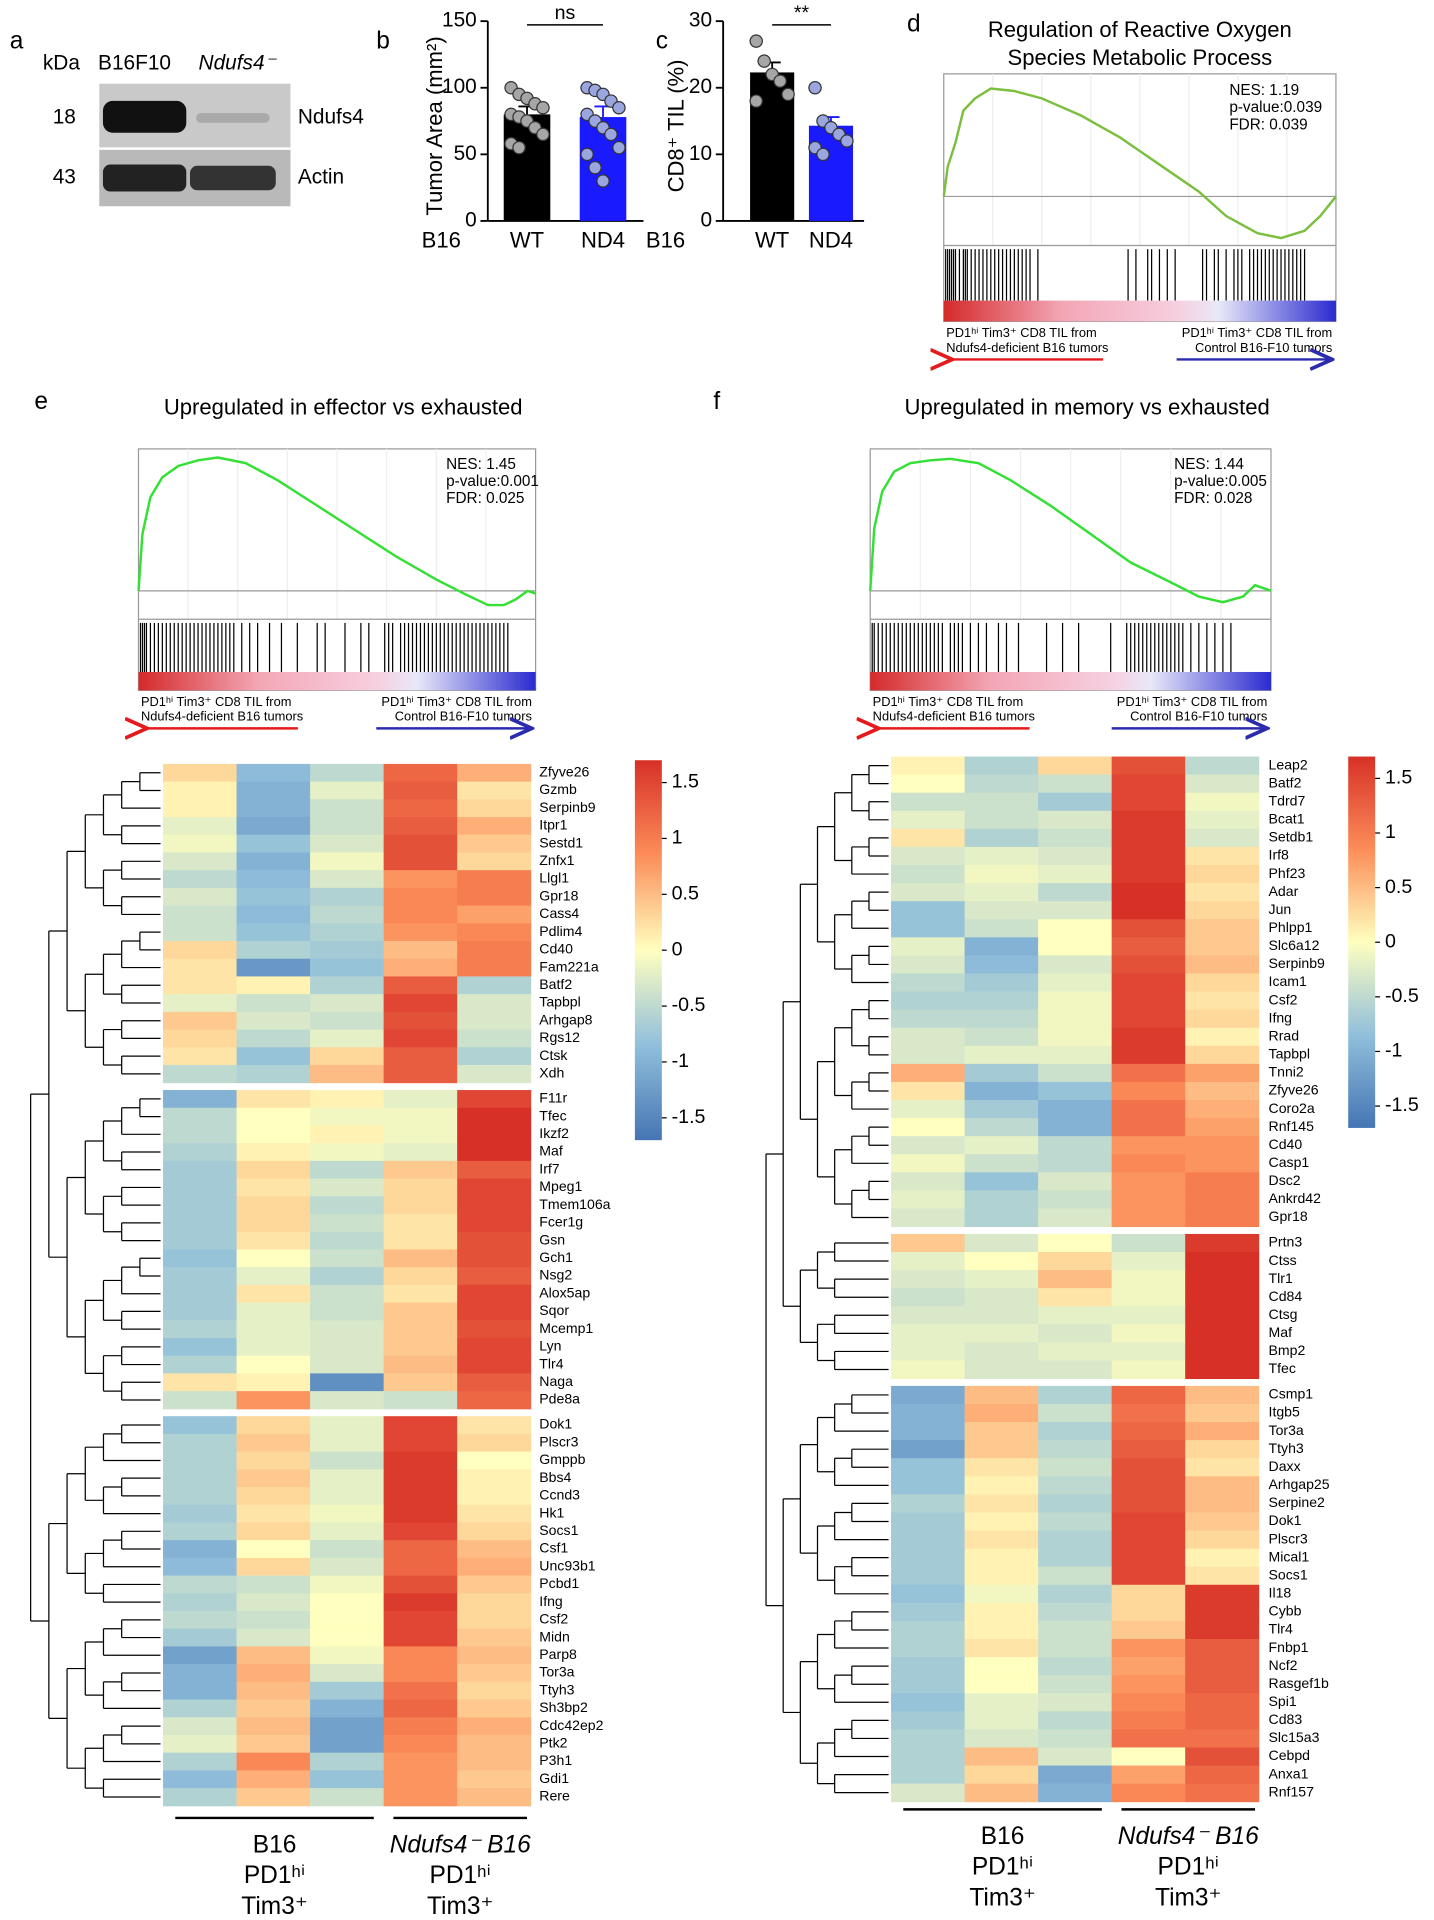 Image resolution: width=1434 pixels, height=1920 pixels. What do you see at coordinates (1285, 1180) in the screenshot?
I see `row-label: Dsc2` at bounding box center [1285, 1180].